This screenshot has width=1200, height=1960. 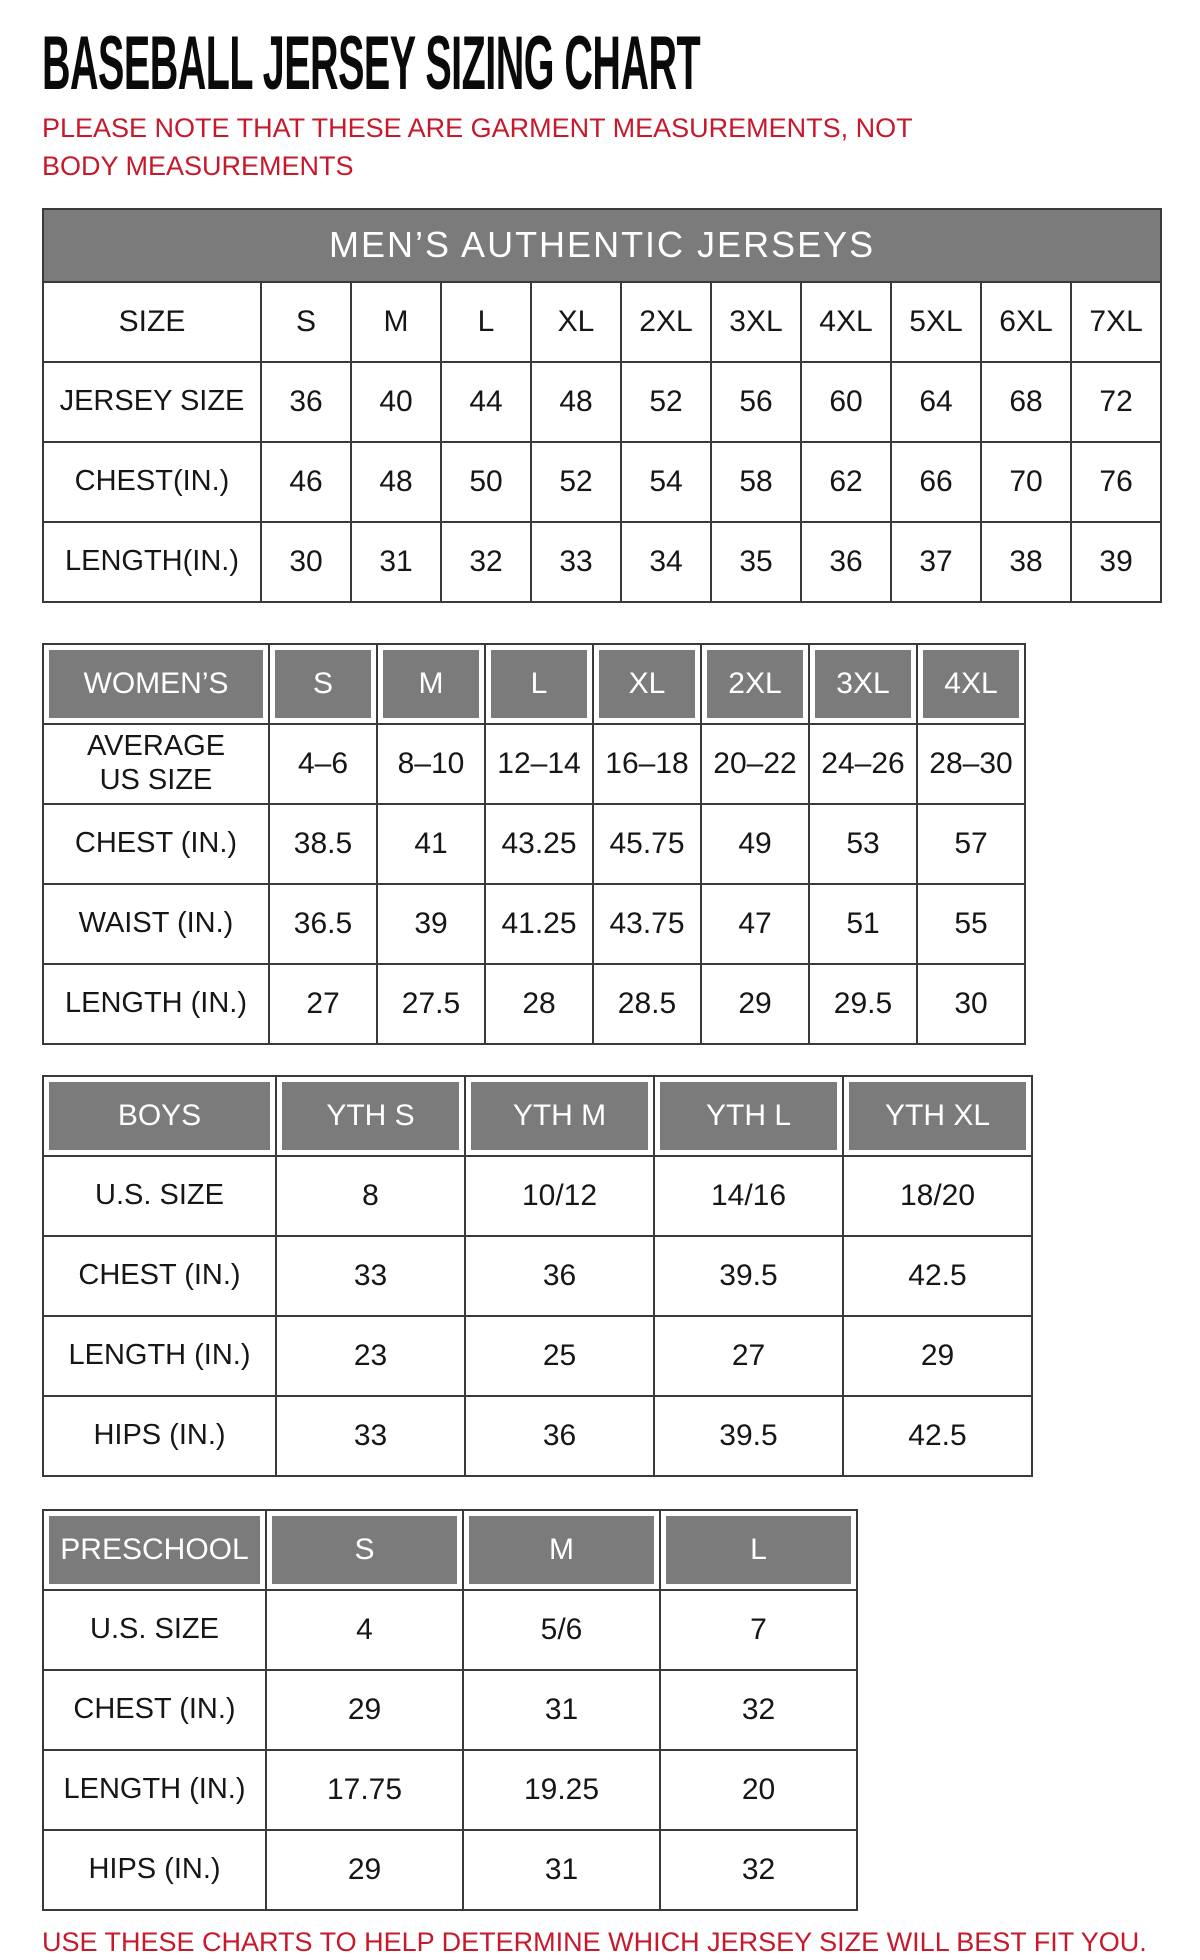 What do you see at coordinates (431, 763) in the screenshot?
I see `womens-value-cell: 8–10` at bounding box center [431, 763].